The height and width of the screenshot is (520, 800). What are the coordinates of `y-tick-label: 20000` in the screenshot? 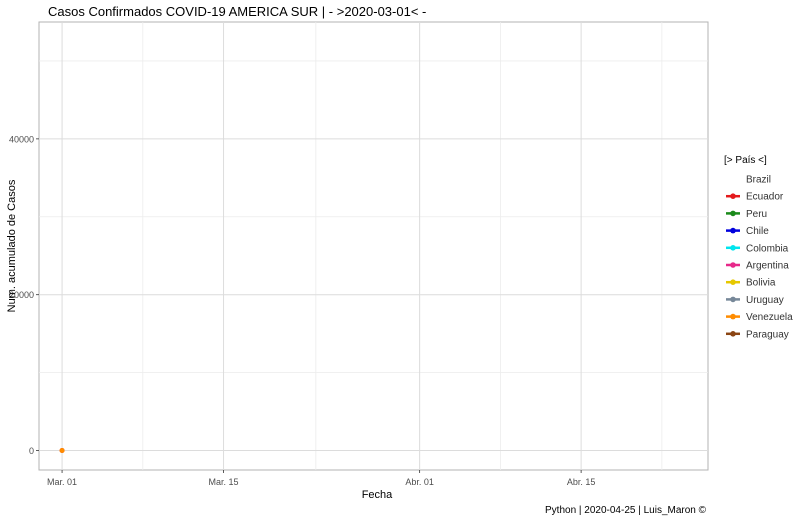 It's located at (21, 295).